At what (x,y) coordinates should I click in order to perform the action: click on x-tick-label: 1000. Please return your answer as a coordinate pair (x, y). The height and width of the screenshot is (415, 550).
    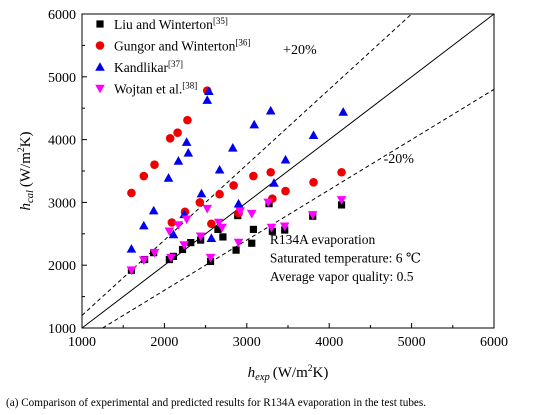
    Looking at the image, I should click on (82, 342).